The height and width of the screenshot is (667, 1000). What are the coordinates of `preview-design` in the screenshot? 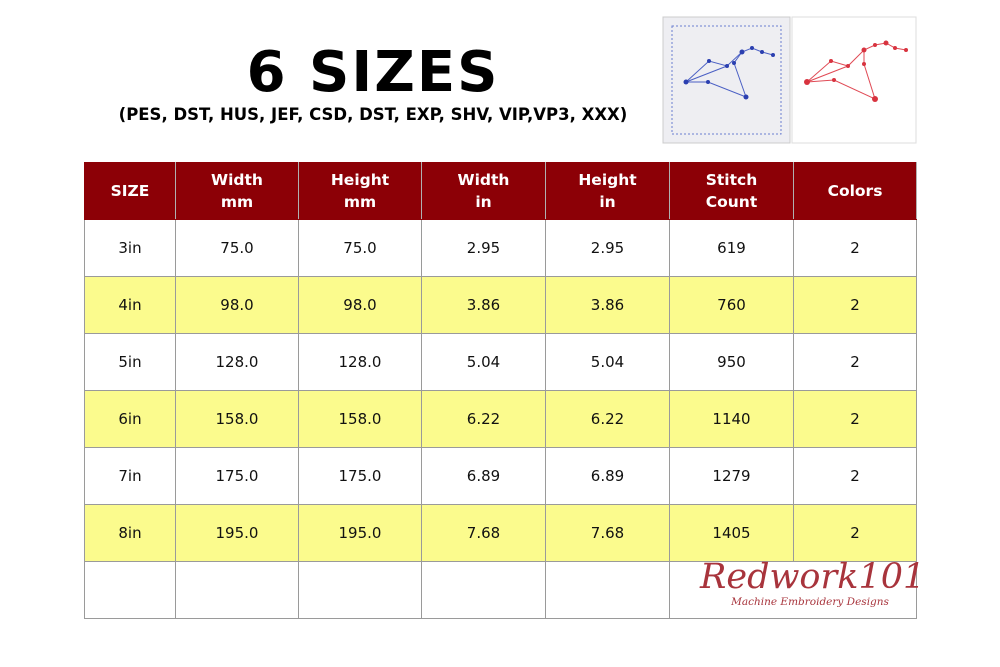 It's located at (854, 80).